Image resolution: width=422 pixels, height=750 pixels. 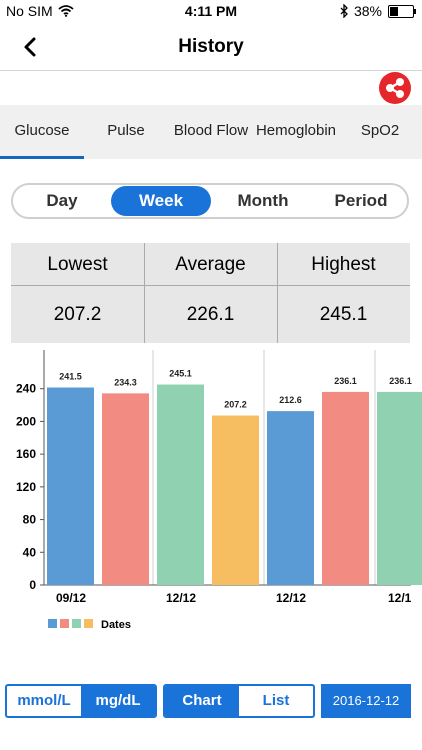 I want to click on status-time: 4:11 PM, so click(x=211, y=11).